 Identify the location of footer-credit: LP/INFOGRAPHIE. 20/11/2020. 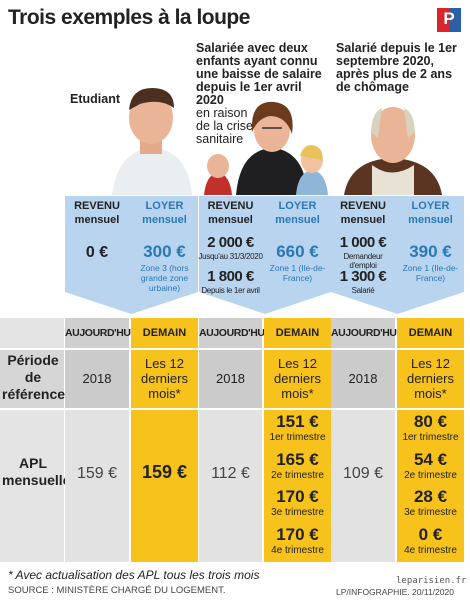
(395, 592).